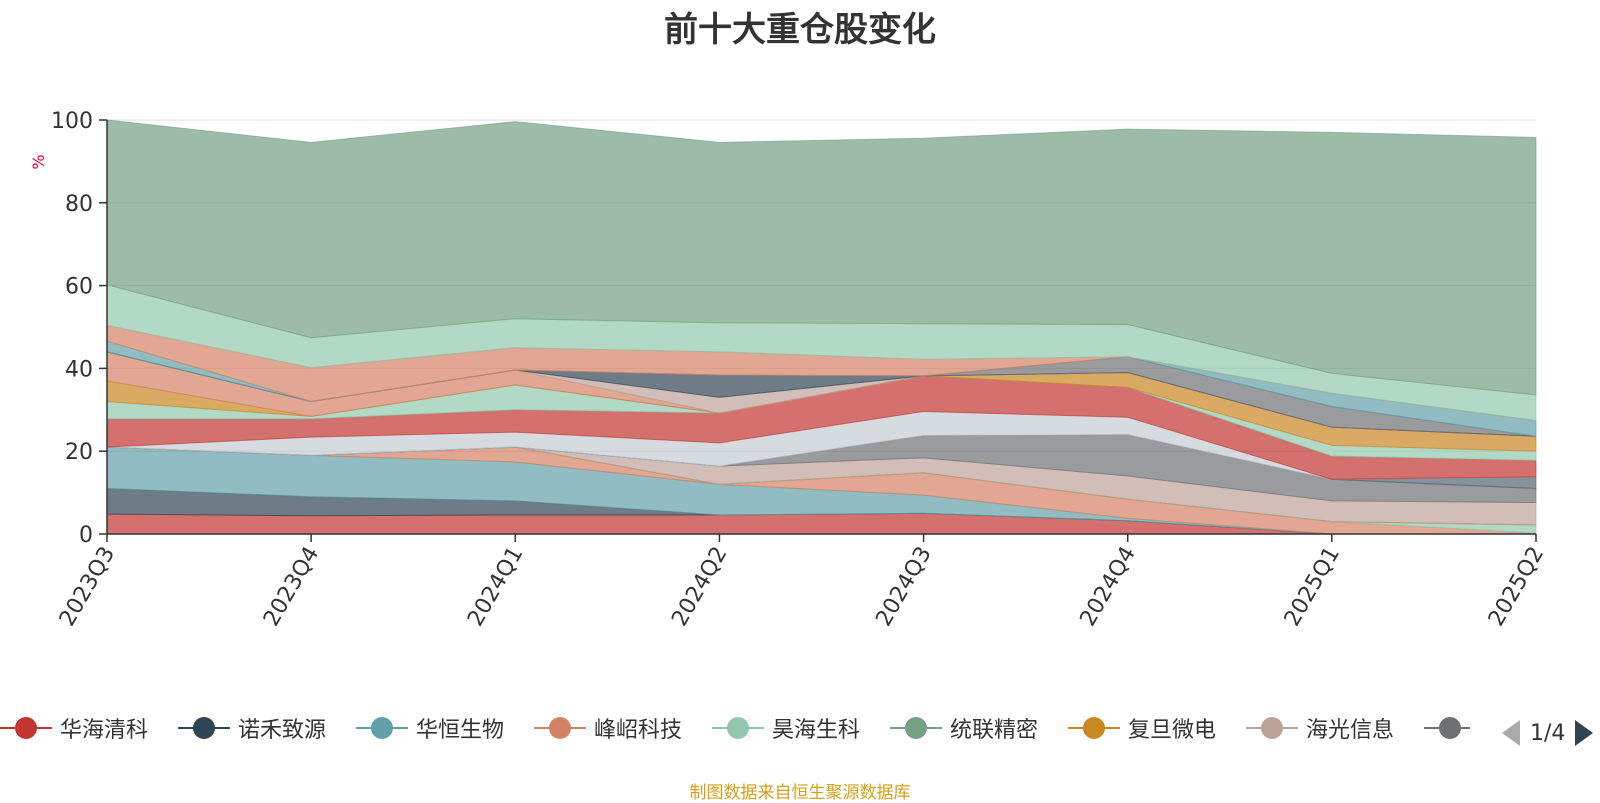  Describe the element at coordinates (1584, 733) in the screenshot. I see `pager-next-icon` at that location.